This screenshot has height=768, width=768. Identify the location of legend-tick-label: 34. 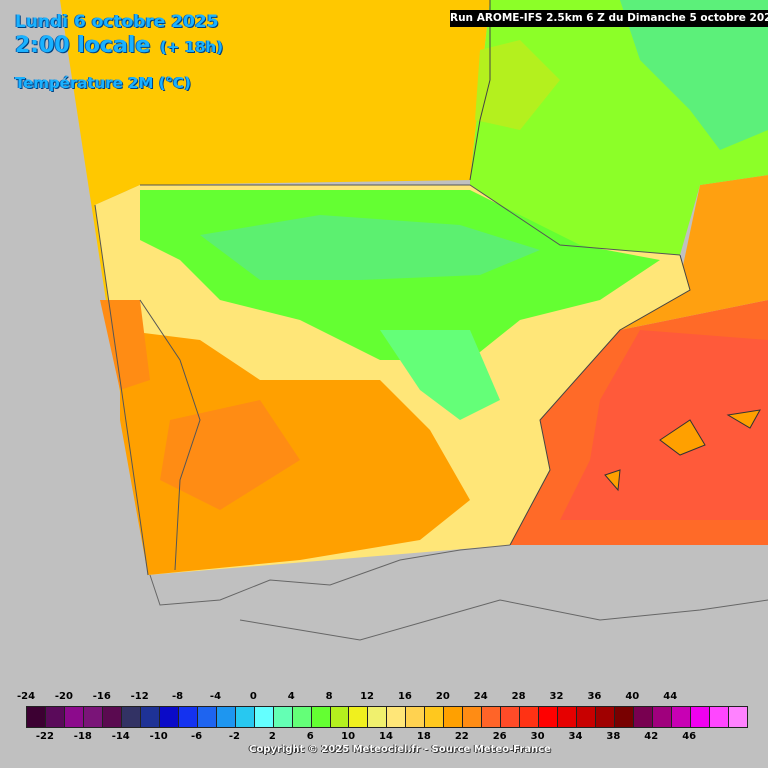
(575, 736).